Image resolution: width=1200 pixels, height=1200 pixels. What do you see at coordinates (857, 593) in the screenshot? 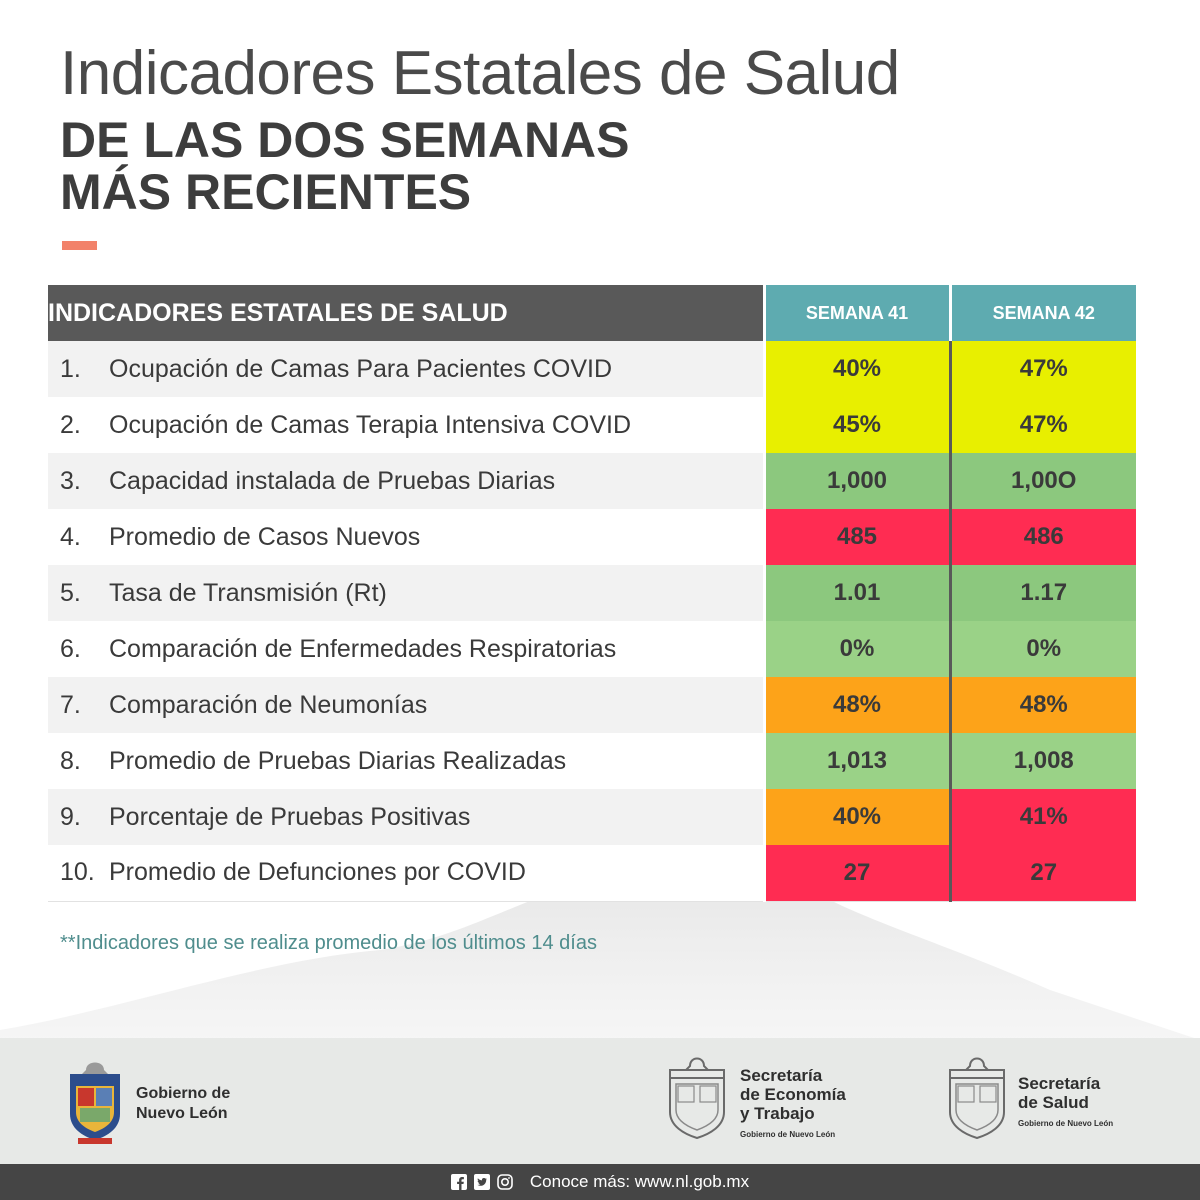
I see `week-41-value: 1.01` at bounding box center [857, 593].